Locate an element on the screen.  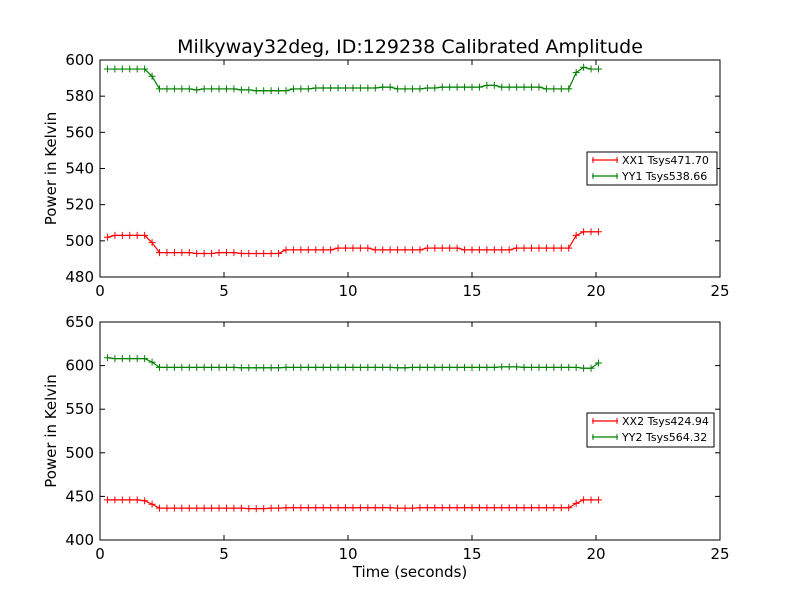
legend-bottom: XX2 Tsys424.94 YY2 Tsys564.32 is located at coordinates (650, 430).